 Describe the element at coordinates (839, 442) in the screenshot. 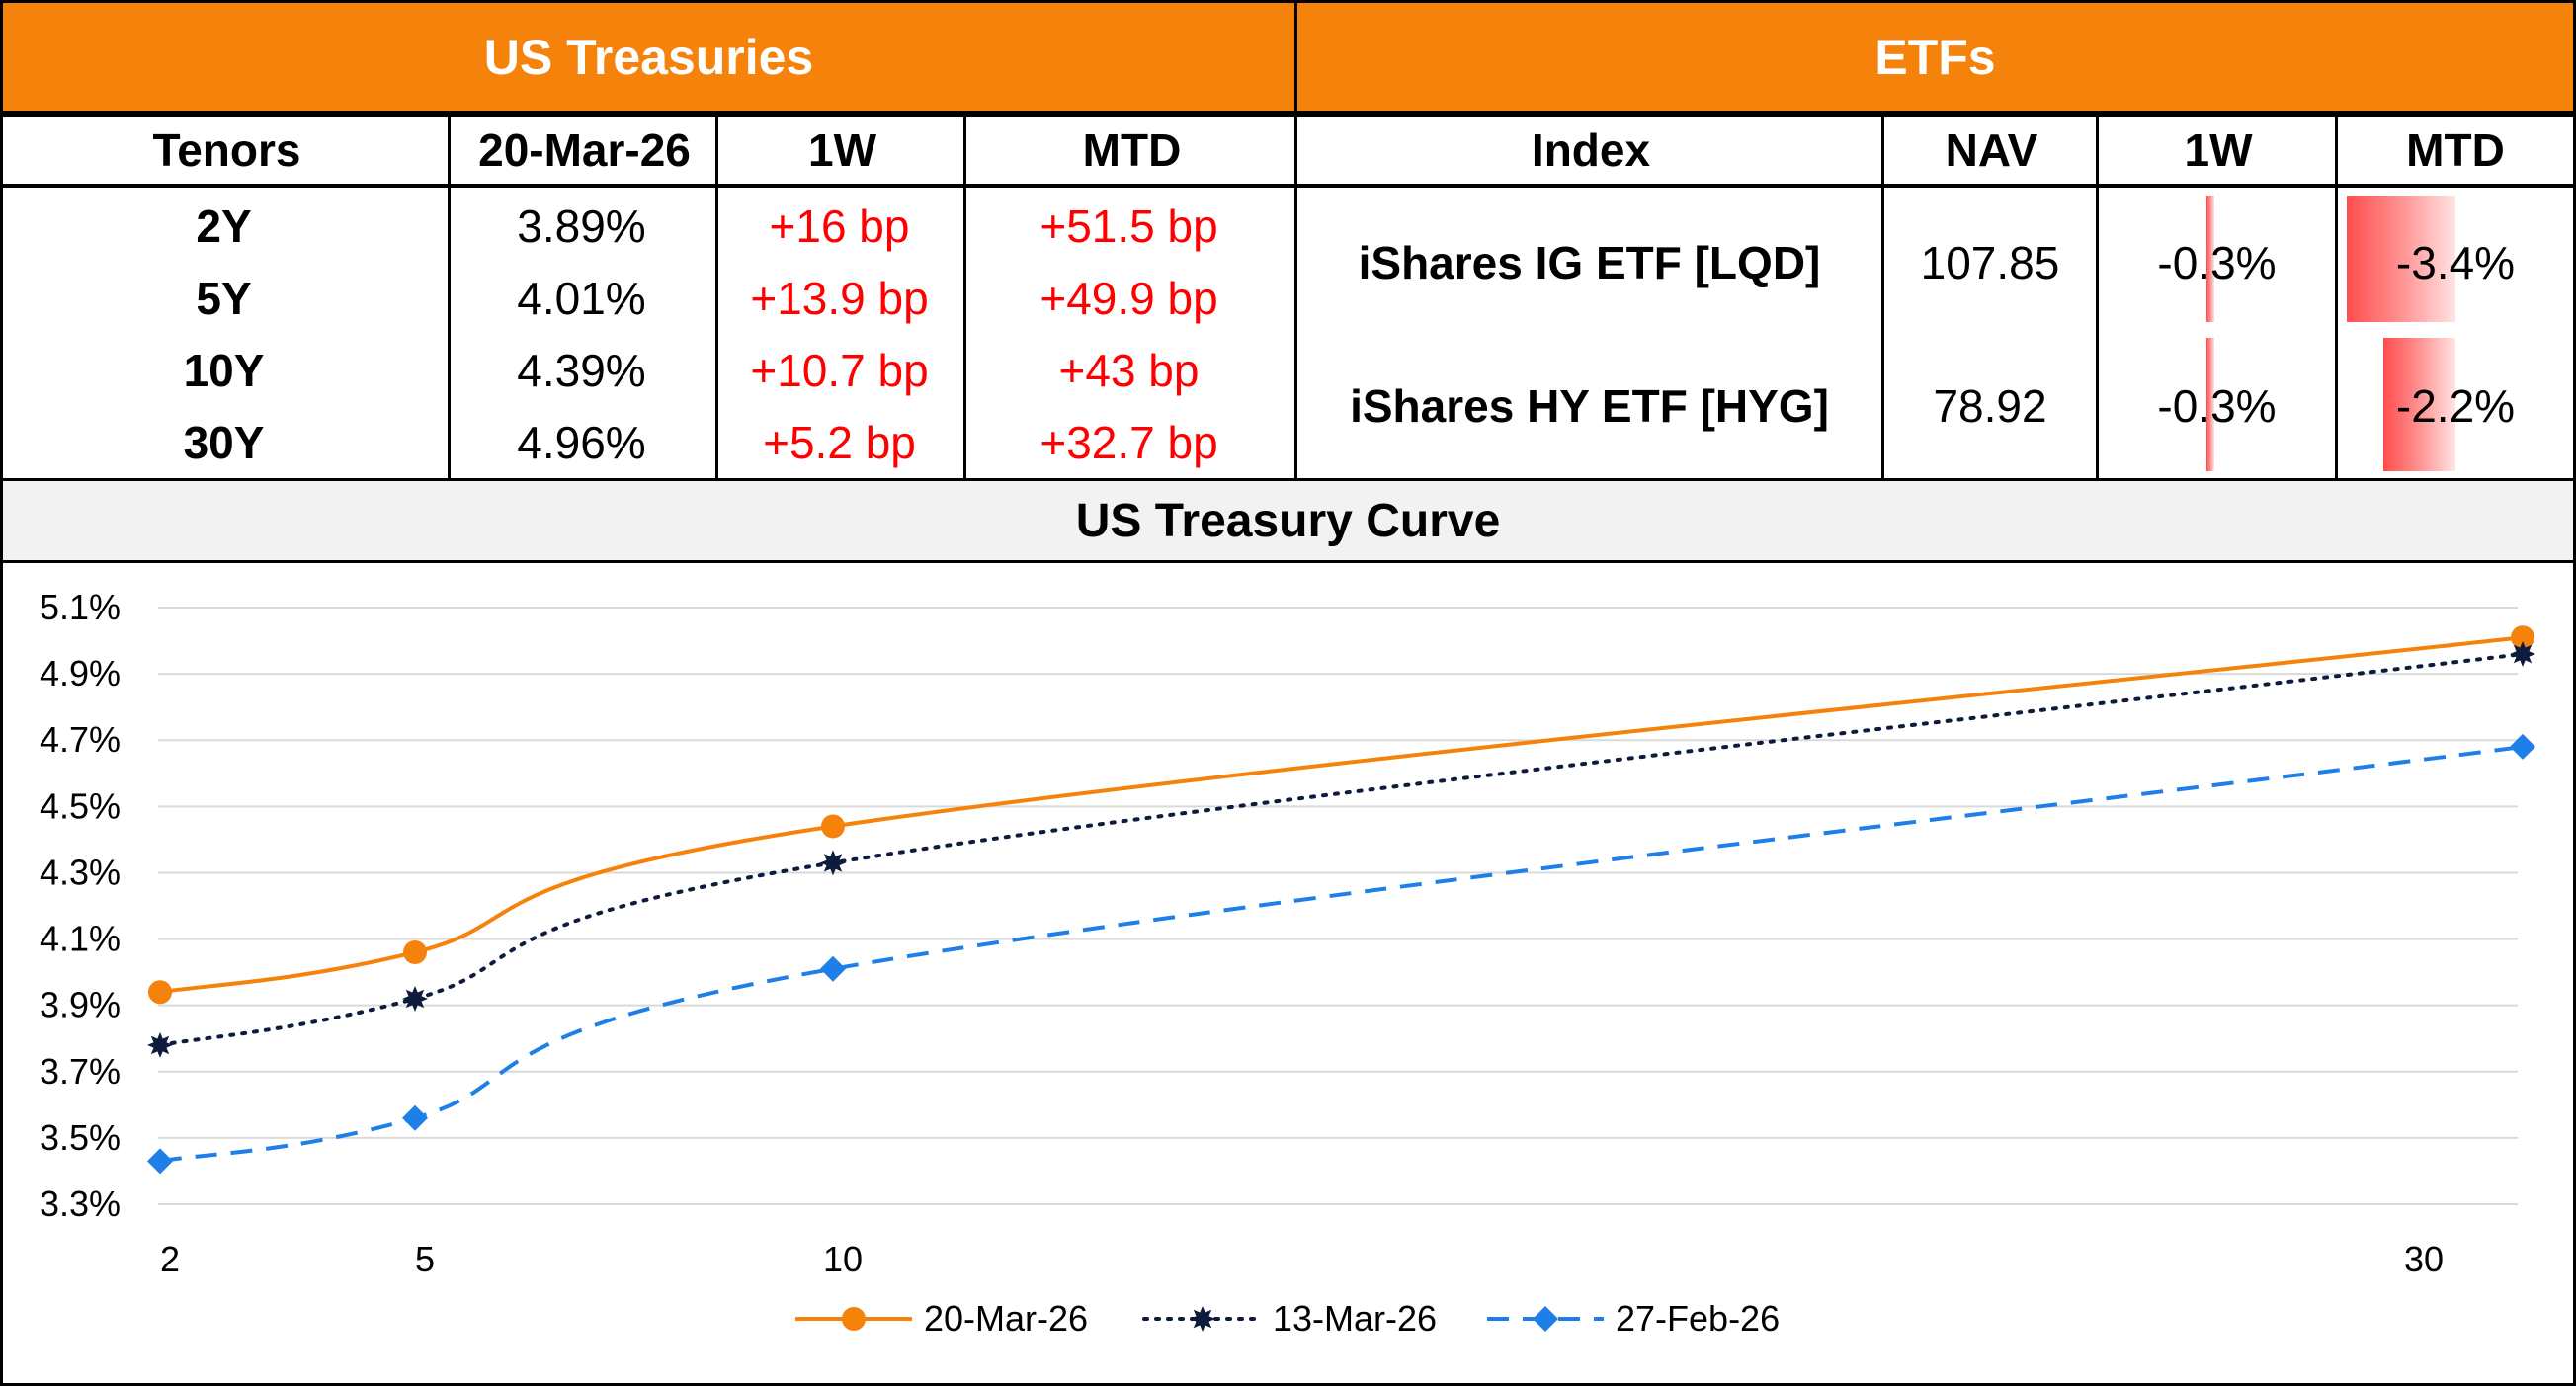

I see `change-1w: +5.2 bp` at that location.